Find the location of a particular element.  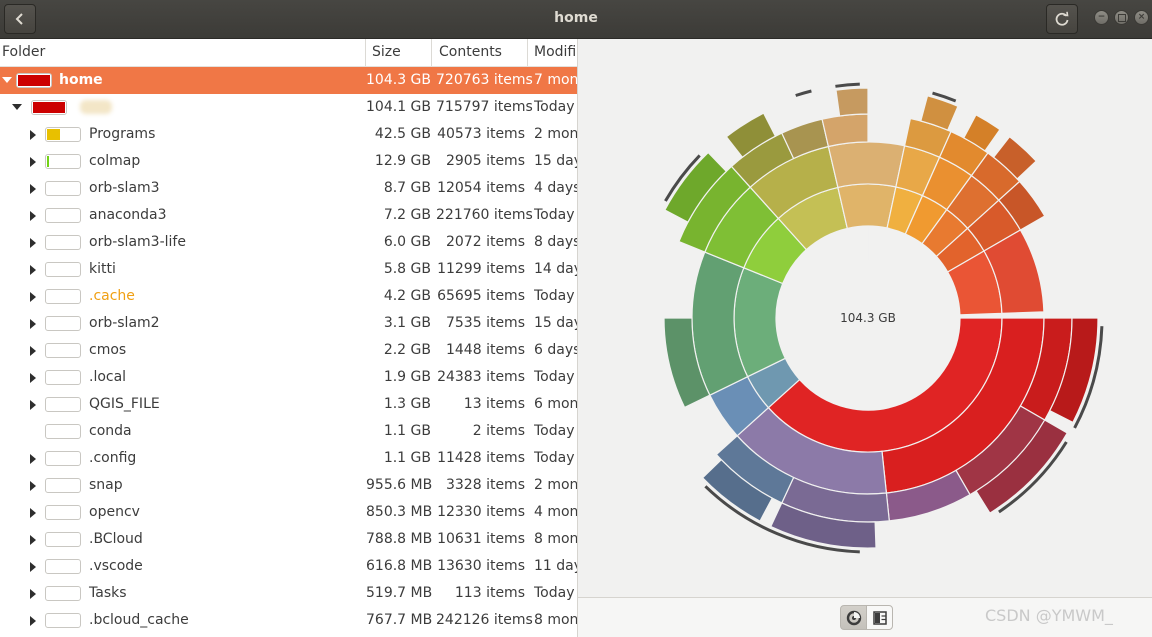

folder-contents: 2905 items is located at coordinates (485, 161).